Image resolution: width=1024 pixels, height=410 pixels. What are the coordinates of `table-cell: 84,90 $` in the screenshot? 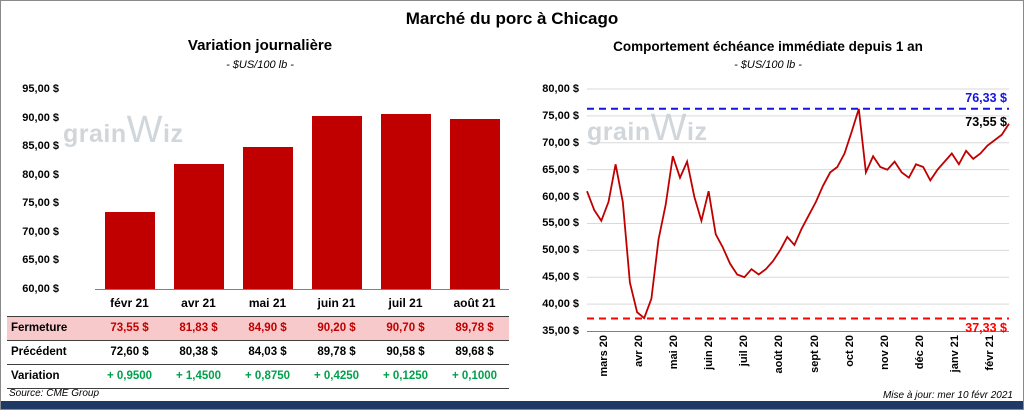 It's located at (267, 328).